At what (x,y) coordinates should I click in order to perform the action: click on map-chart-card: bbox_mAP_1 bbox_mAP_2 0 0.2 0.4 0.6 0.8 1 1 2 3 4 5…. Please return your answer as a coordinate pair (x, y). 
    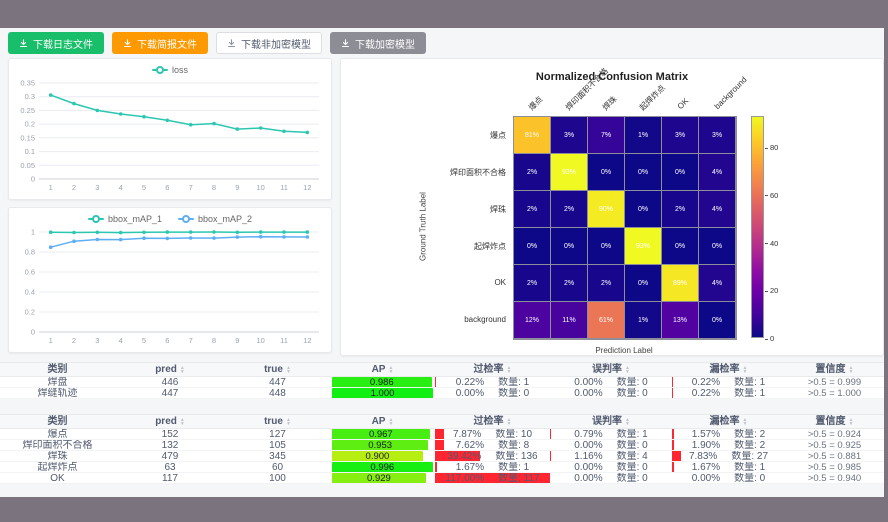
    Looking at the image, I should click on (170, 280).